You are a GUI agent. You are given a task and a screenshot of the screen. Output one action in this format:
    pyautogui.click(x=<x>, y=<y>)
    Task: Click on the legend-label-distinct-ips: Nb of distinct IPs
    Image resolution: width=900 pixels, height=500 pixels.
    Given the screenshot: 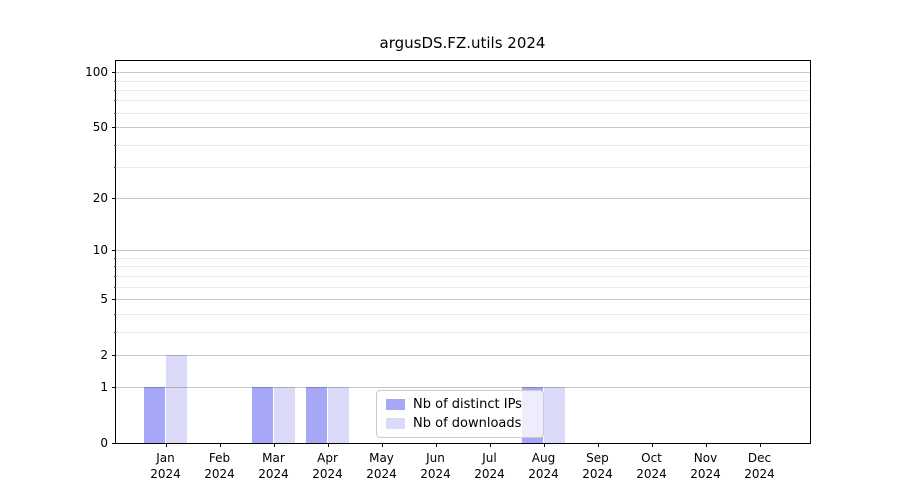 What is the action you would take?
    pyautogui.click(x=467, y=404)
    